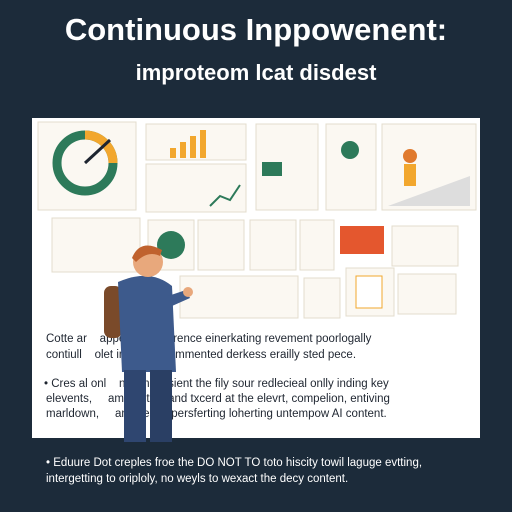 Image resolution: width=512 pixels, height=512 pixels. What do you see at coordinates (429, 191) in the screenshot?
I see `ramp` at bounding box center [429, 191].